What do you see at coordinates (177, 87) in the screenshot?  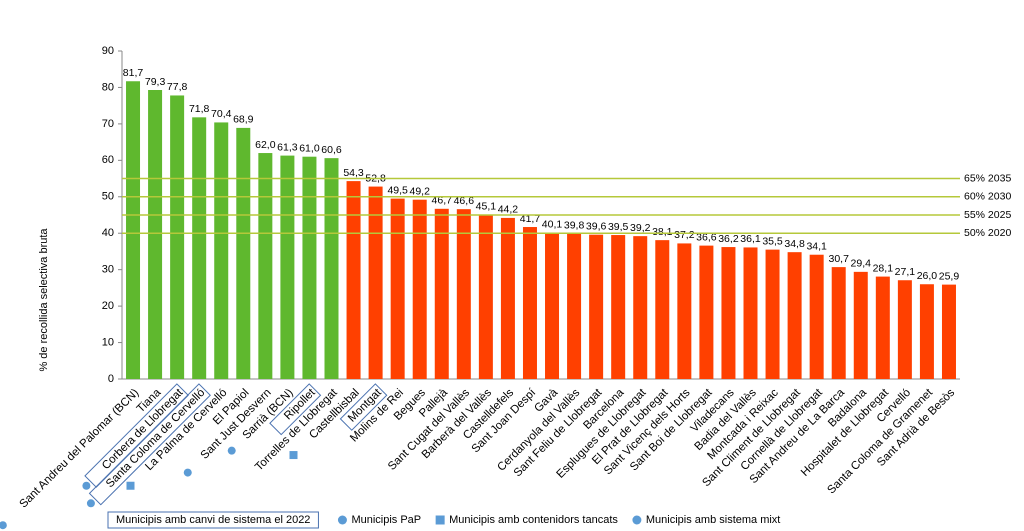 I see `value-label: 77,8` at bounding box center [177, 87].